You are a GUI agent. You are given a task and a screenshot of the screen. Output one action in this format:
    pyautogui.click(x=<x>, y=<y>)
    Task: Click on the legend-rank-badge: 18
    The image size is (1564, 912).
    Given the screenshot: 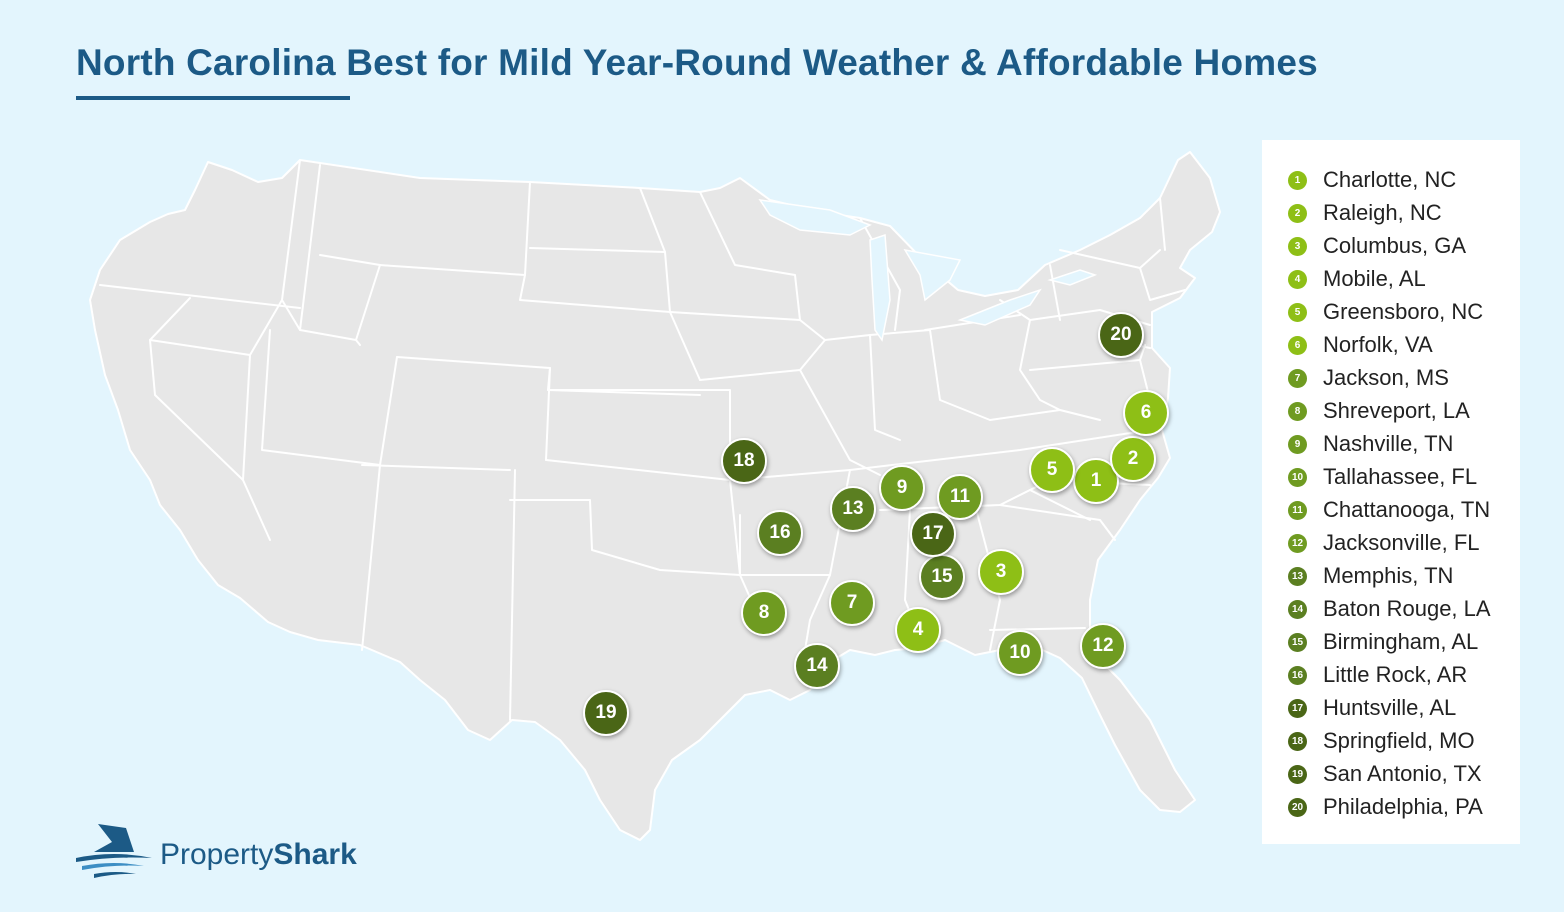 What is the action you would take?
    pyautogui.click(x=1297, y=741)
    